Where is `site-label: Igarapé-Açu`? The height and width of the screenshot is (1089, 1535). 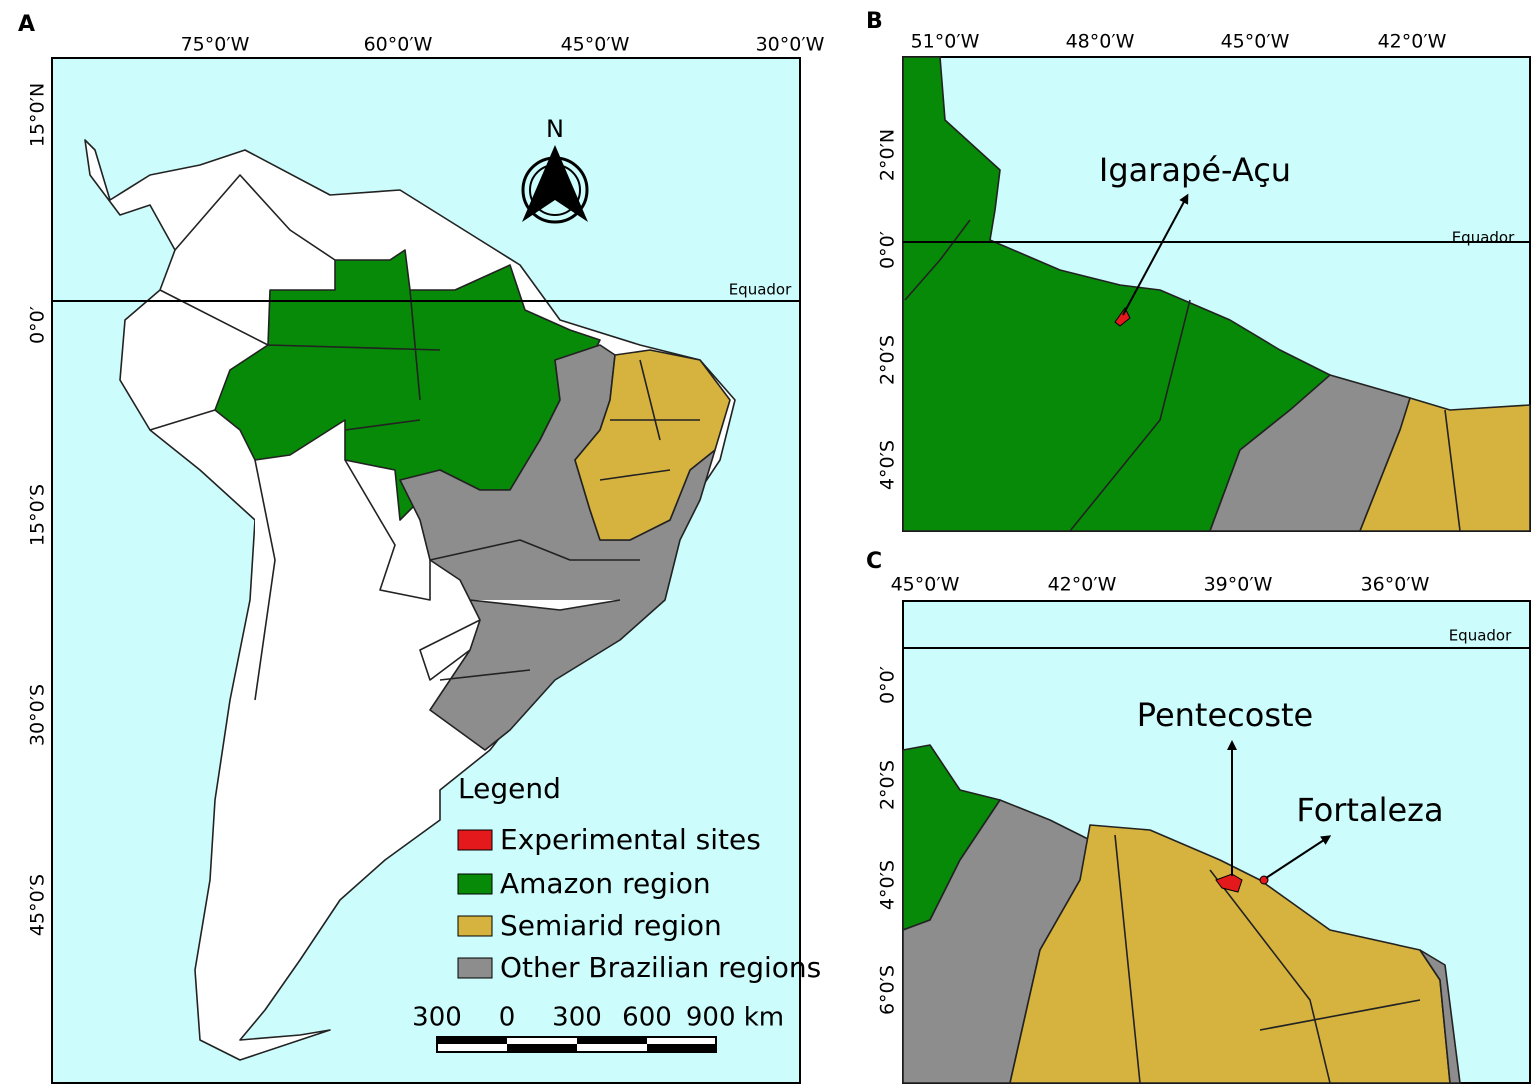 site-label: Igarapé-Açu is located at coordinates (1195, 170).